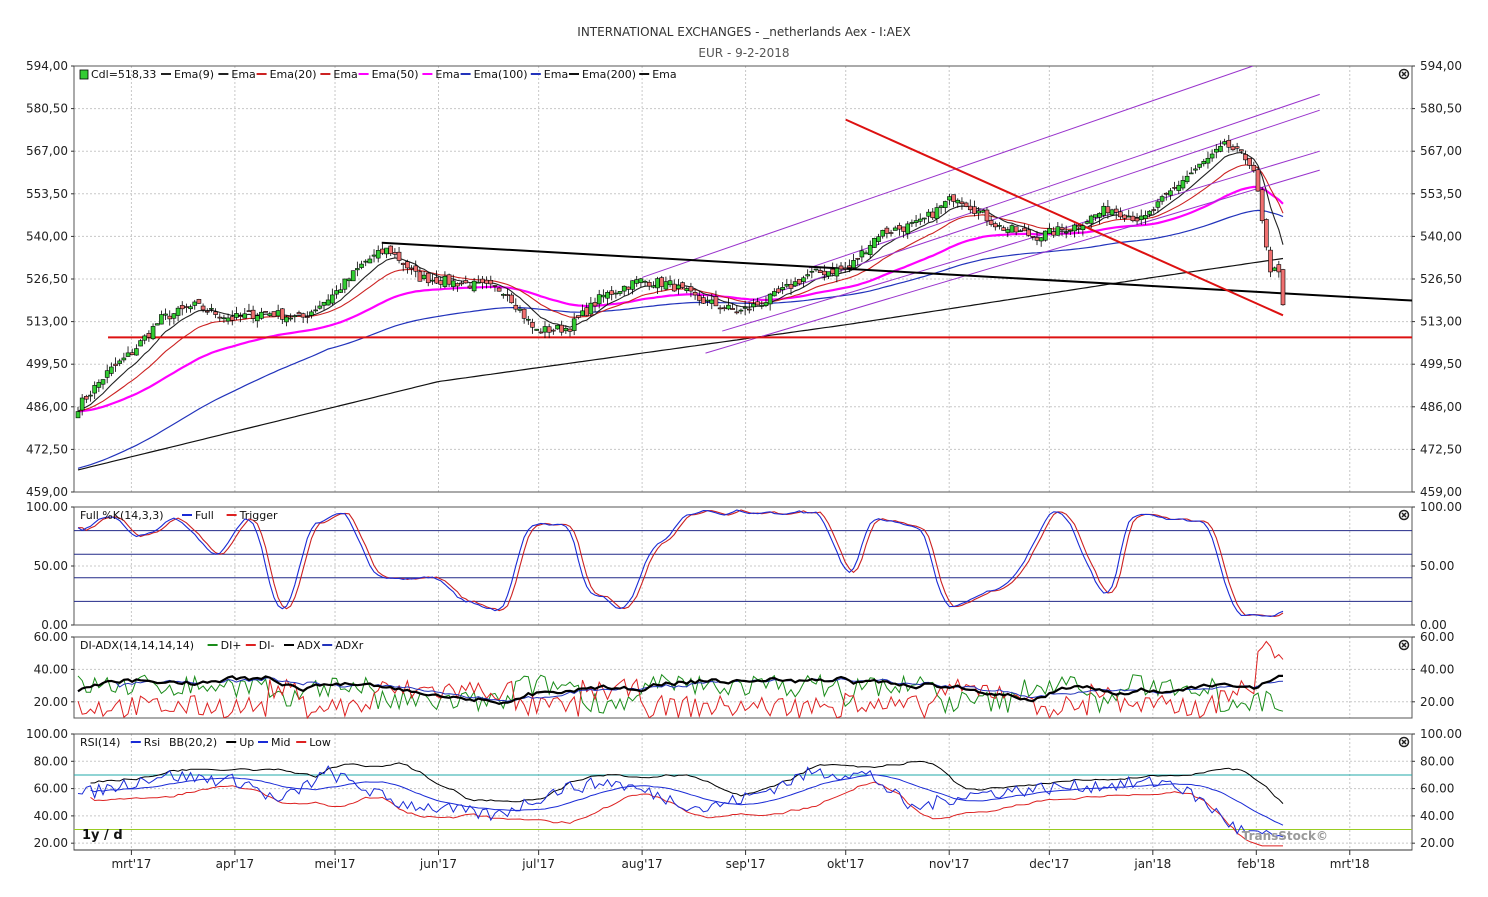 Image resolution: width=1488 pixels, height=897 pixels. I want to click on price-y-label-left: 513,00, so click(47, 322).